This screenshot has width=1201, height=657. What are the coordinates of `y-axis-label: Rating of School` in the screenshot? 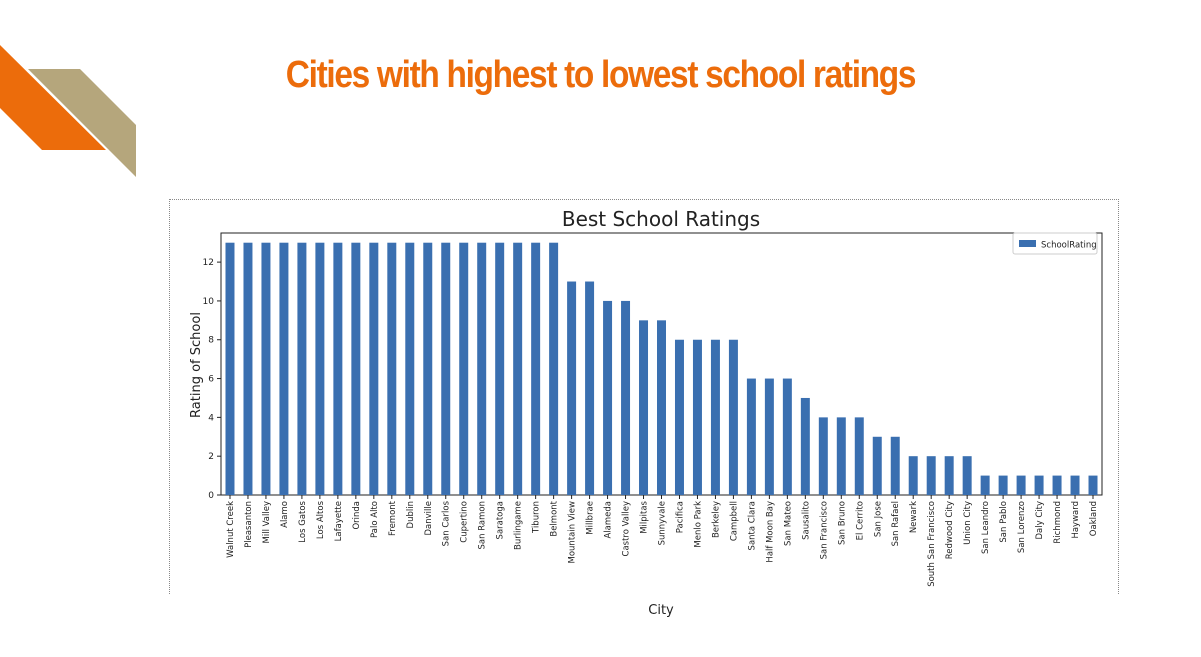 It's located at (196, 365).